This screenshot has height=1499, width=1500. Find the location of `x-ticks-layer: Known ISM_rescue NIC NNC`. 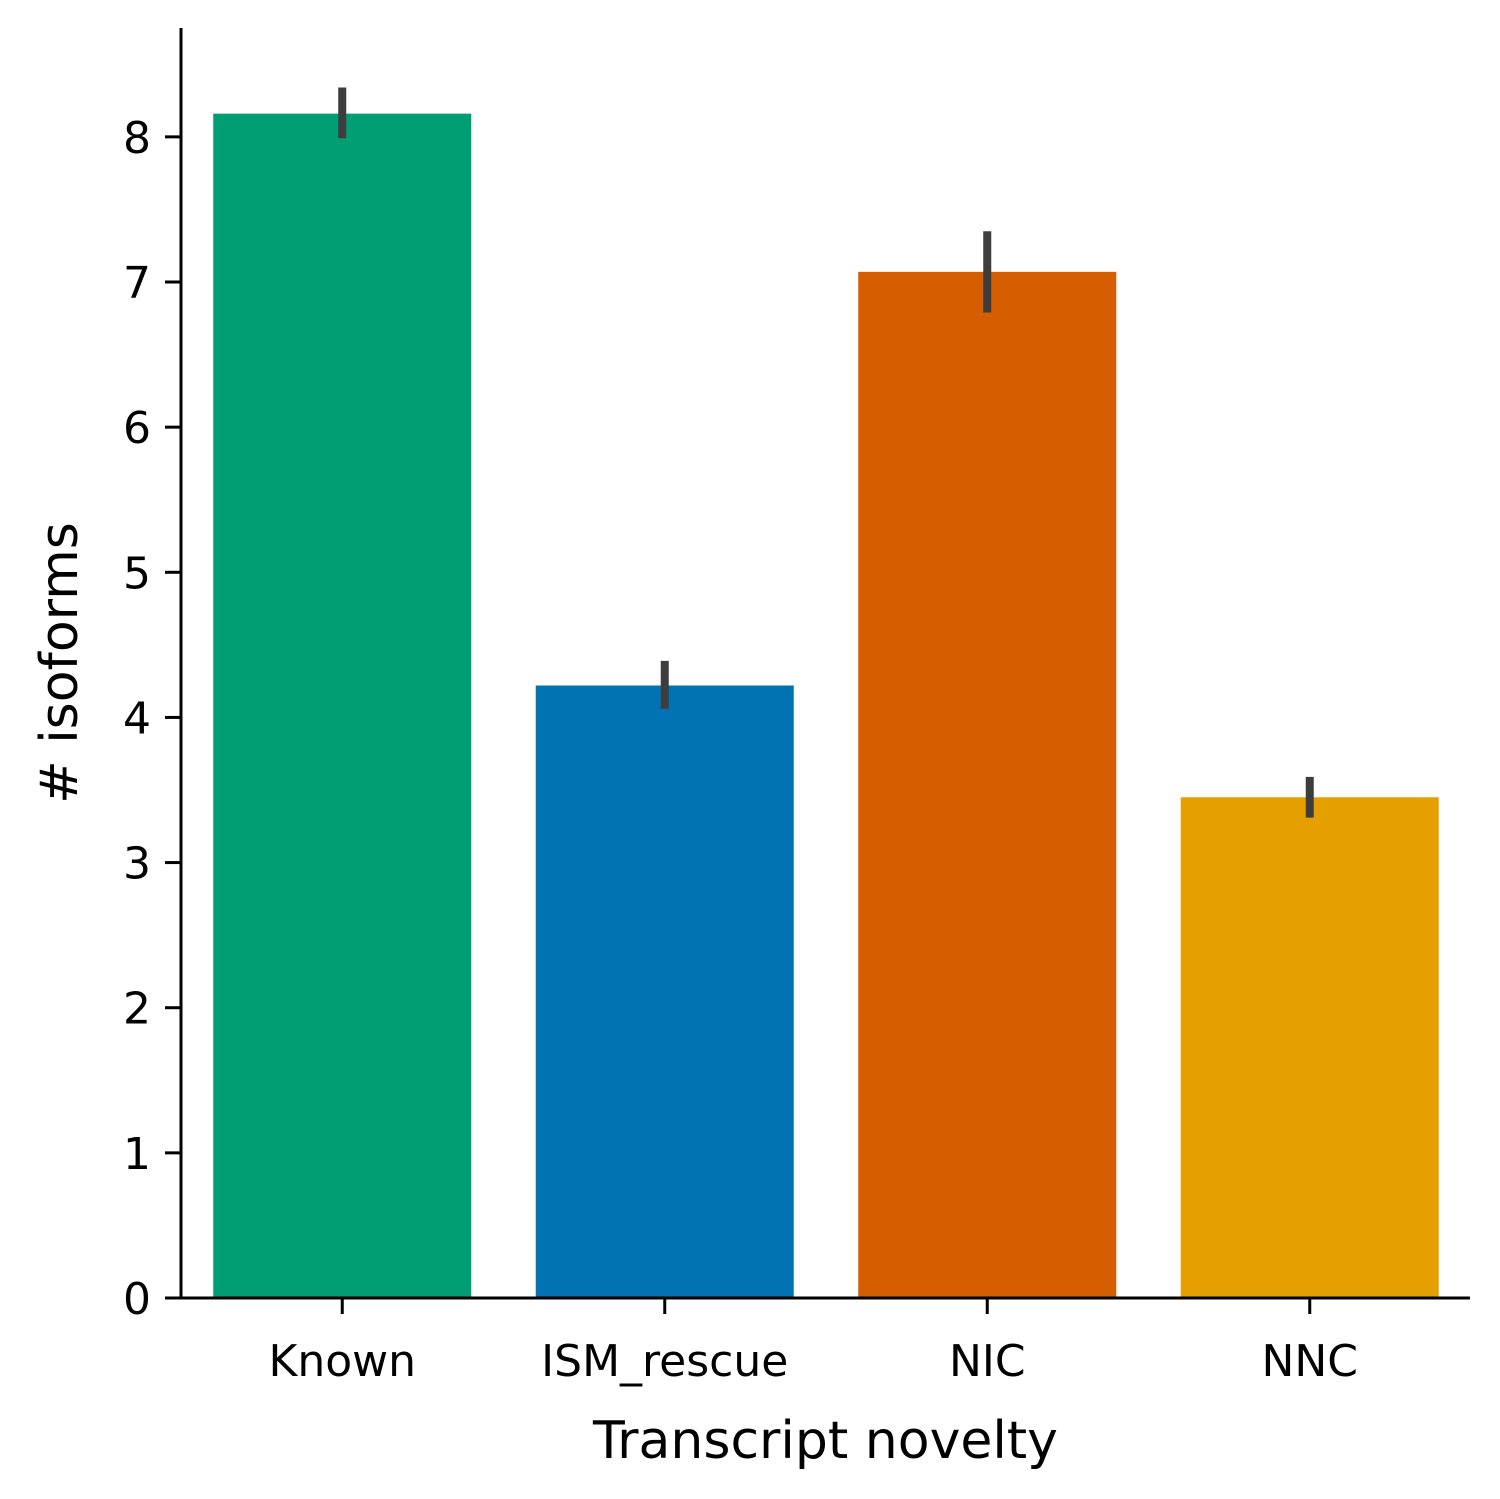

x-ticks-layer: Known ISM_rescue NIC NNC is located at coordinates (813, 1342).